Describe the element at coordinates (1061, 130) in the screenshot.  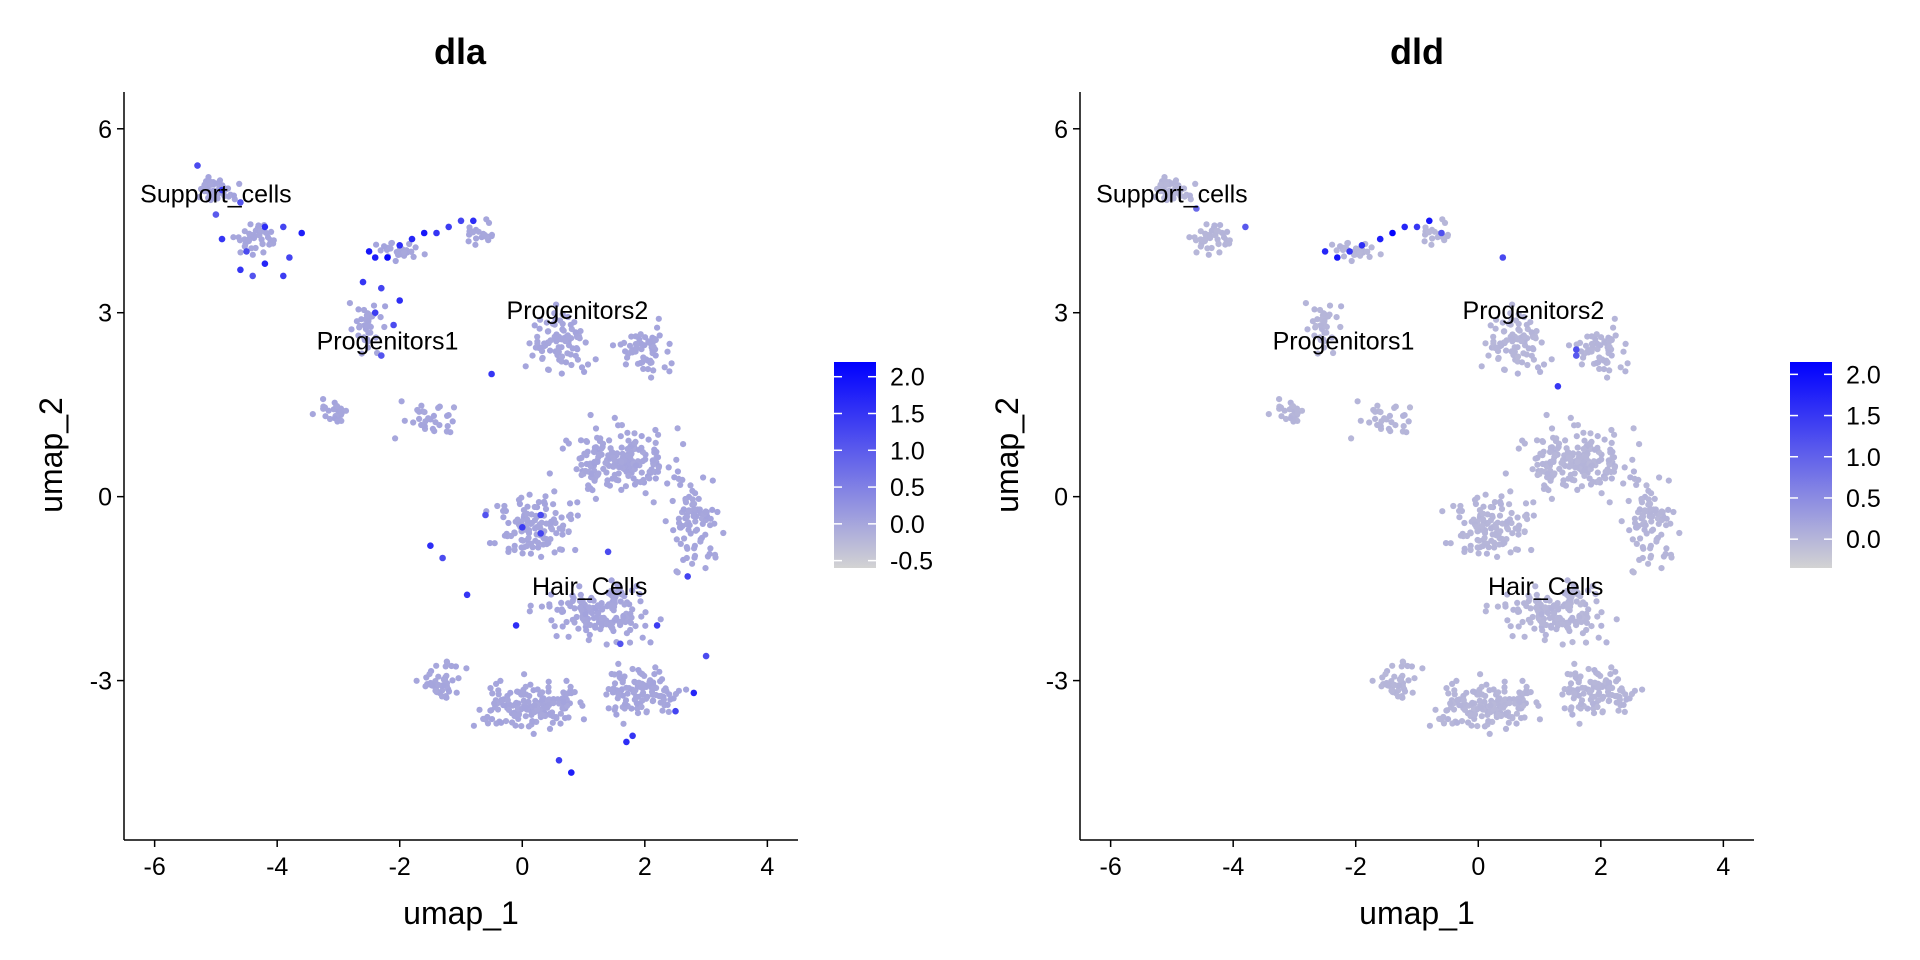
I see `y-tick-label: 6` at that location.